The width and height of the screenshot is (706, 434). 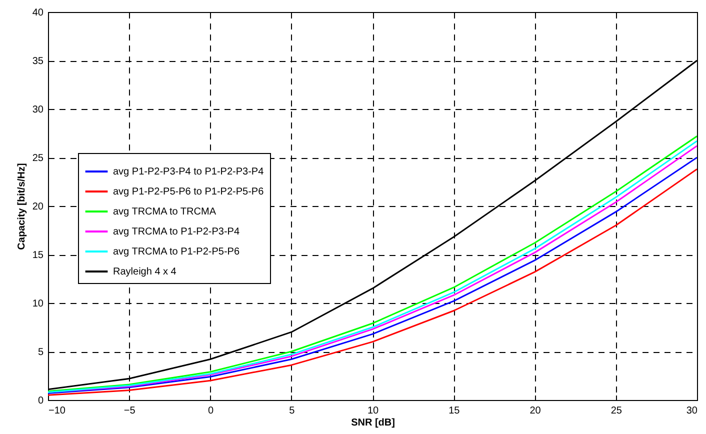 What do you see at coordinates (38, 304) in the screenshot?
I see `y-tick-label: 10` at bounding box center [38, 304].